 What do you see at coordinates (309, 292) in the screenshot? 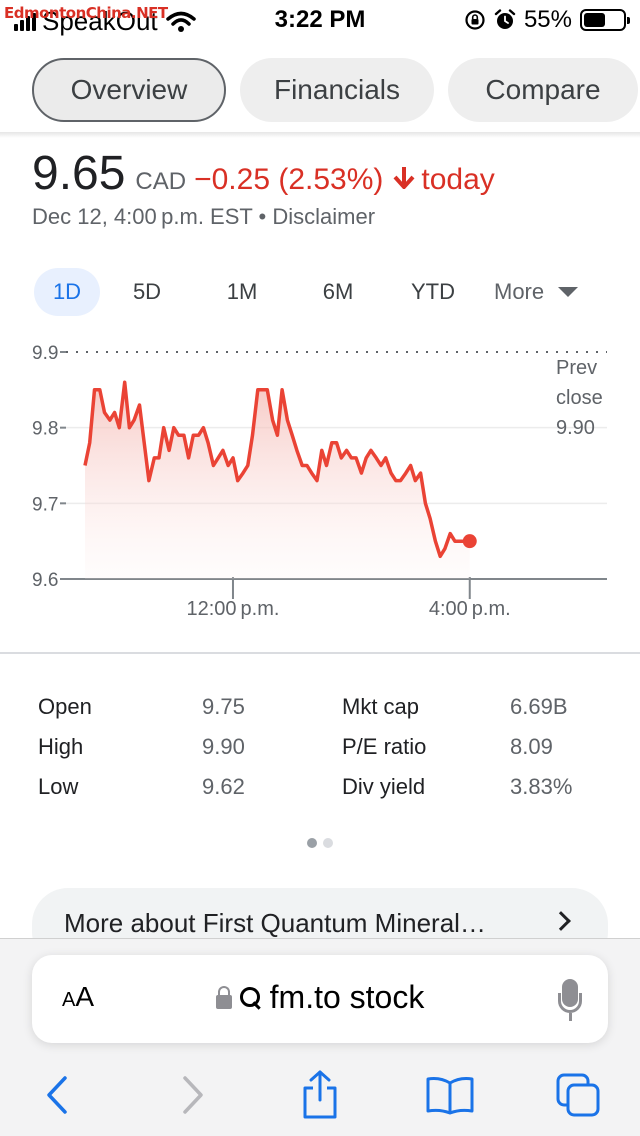
I see `range-selector: 1D 5D 1M 6M YTD More` at bounding box center [309, 292].